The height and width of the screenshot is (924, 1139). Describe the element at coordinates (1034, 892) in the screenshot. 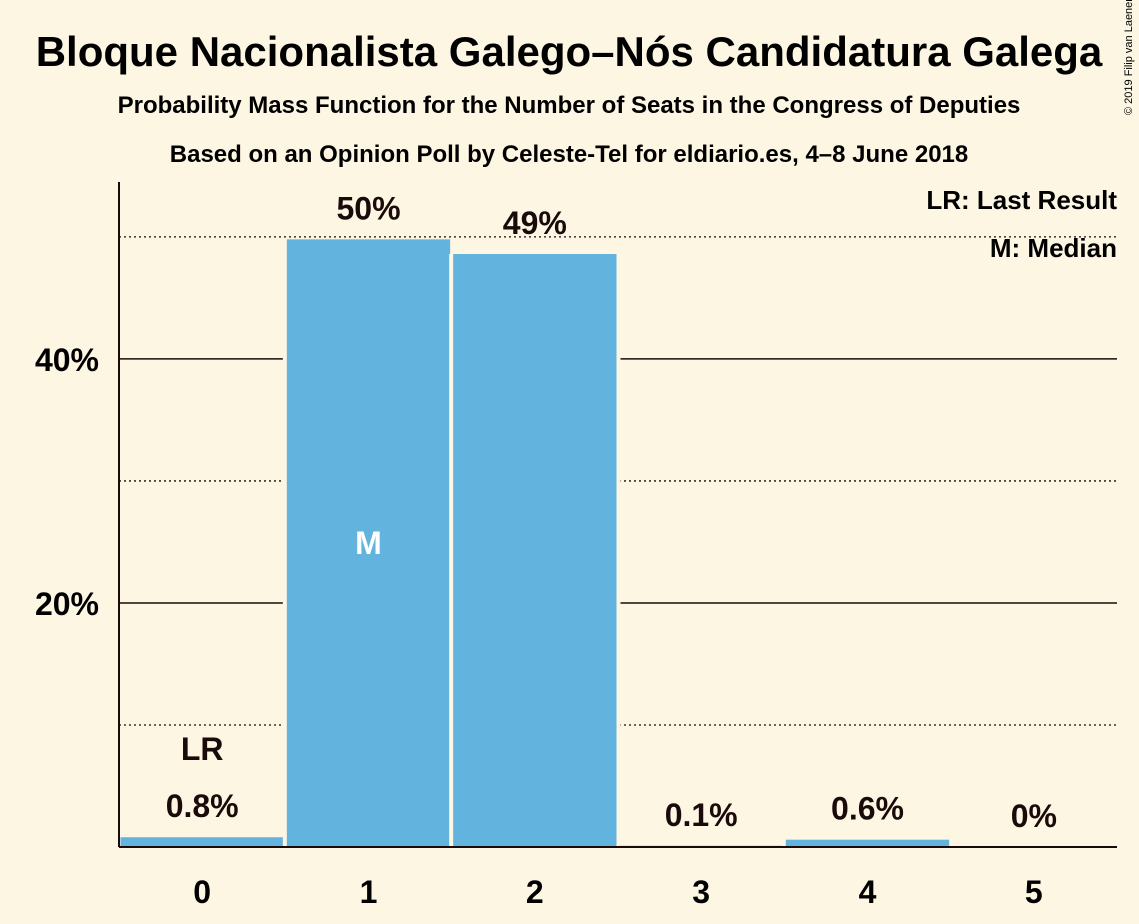

I see `x-tick-label: 5` at that location.